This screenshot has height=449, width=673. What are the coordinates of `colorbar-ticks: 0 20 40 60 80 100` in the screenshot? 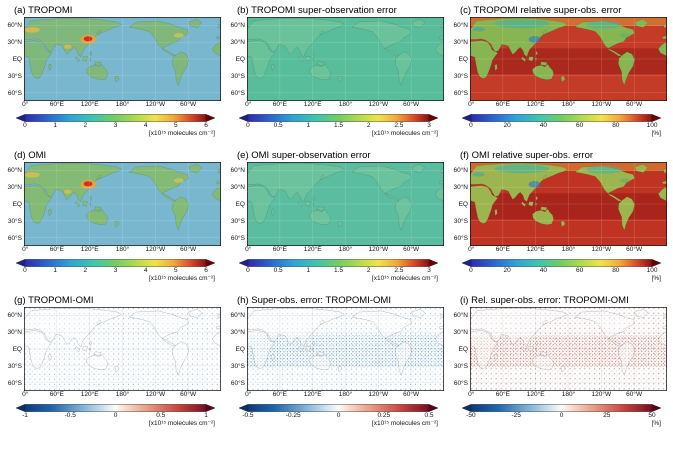 It's located at (561, 271).